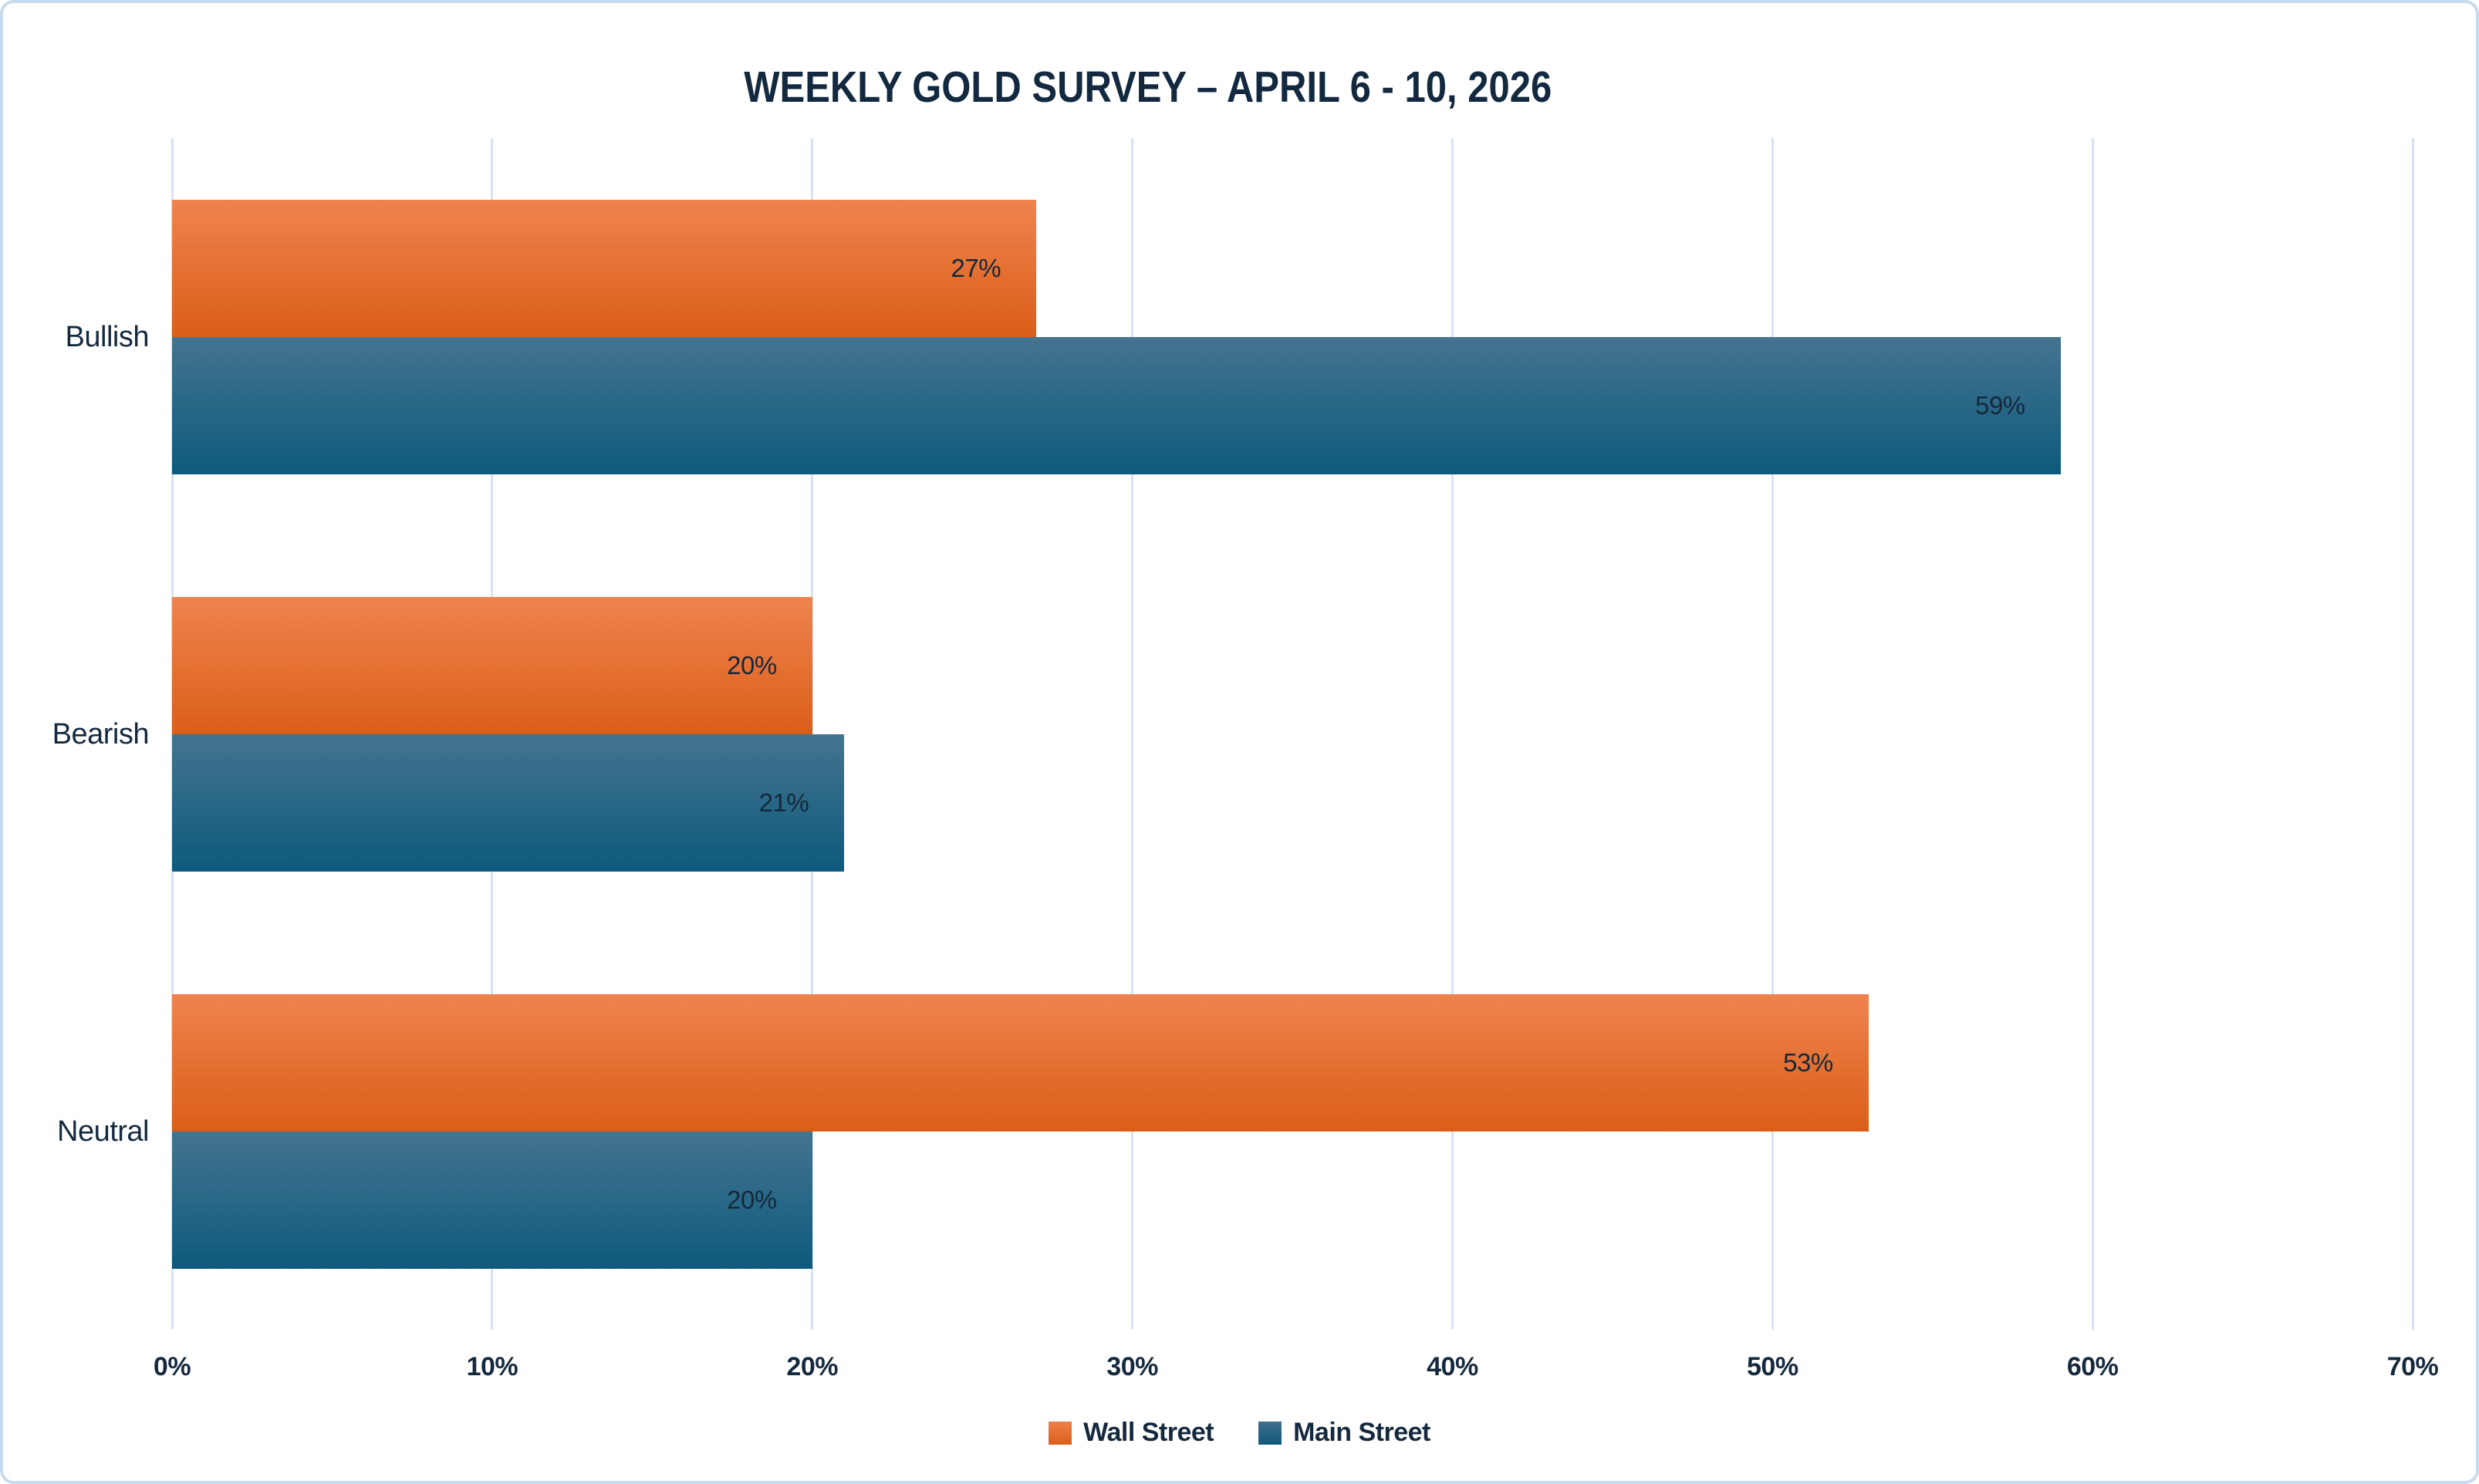 The image size is (2479, 1484). I want to click on bar-wall-street-bullish: 27%, so click(604, 268).